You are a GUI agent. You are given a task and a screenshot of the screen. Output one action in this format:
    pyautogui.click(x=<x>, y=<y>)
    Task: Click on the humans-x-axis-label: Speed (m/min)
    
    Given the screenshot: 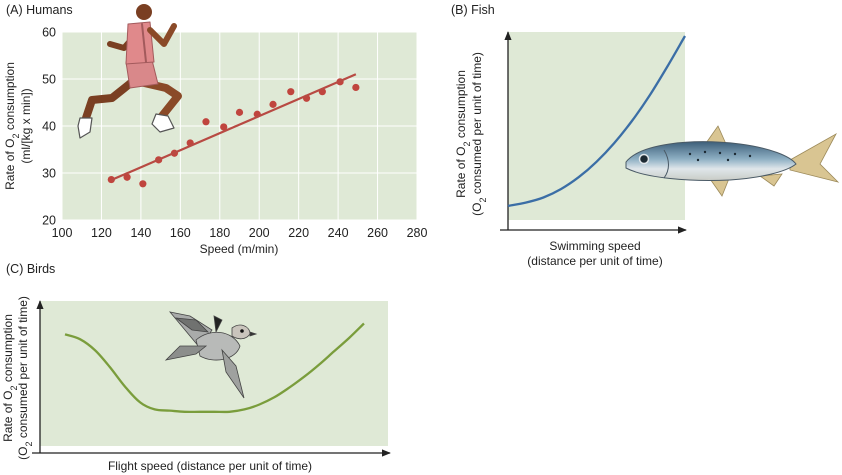 What is the action you would take?
    pyautogui.click(x=239, y=249)
    